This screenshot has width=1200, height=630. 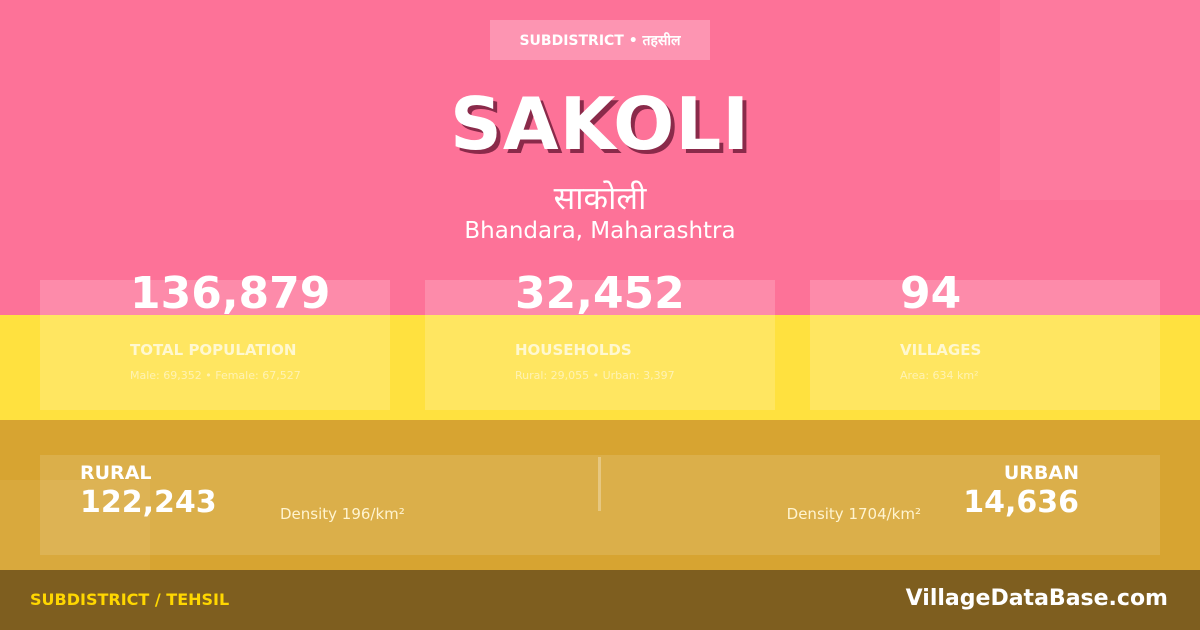 I want to click on urban-label: URBAN, so click(x=1041, y=473).